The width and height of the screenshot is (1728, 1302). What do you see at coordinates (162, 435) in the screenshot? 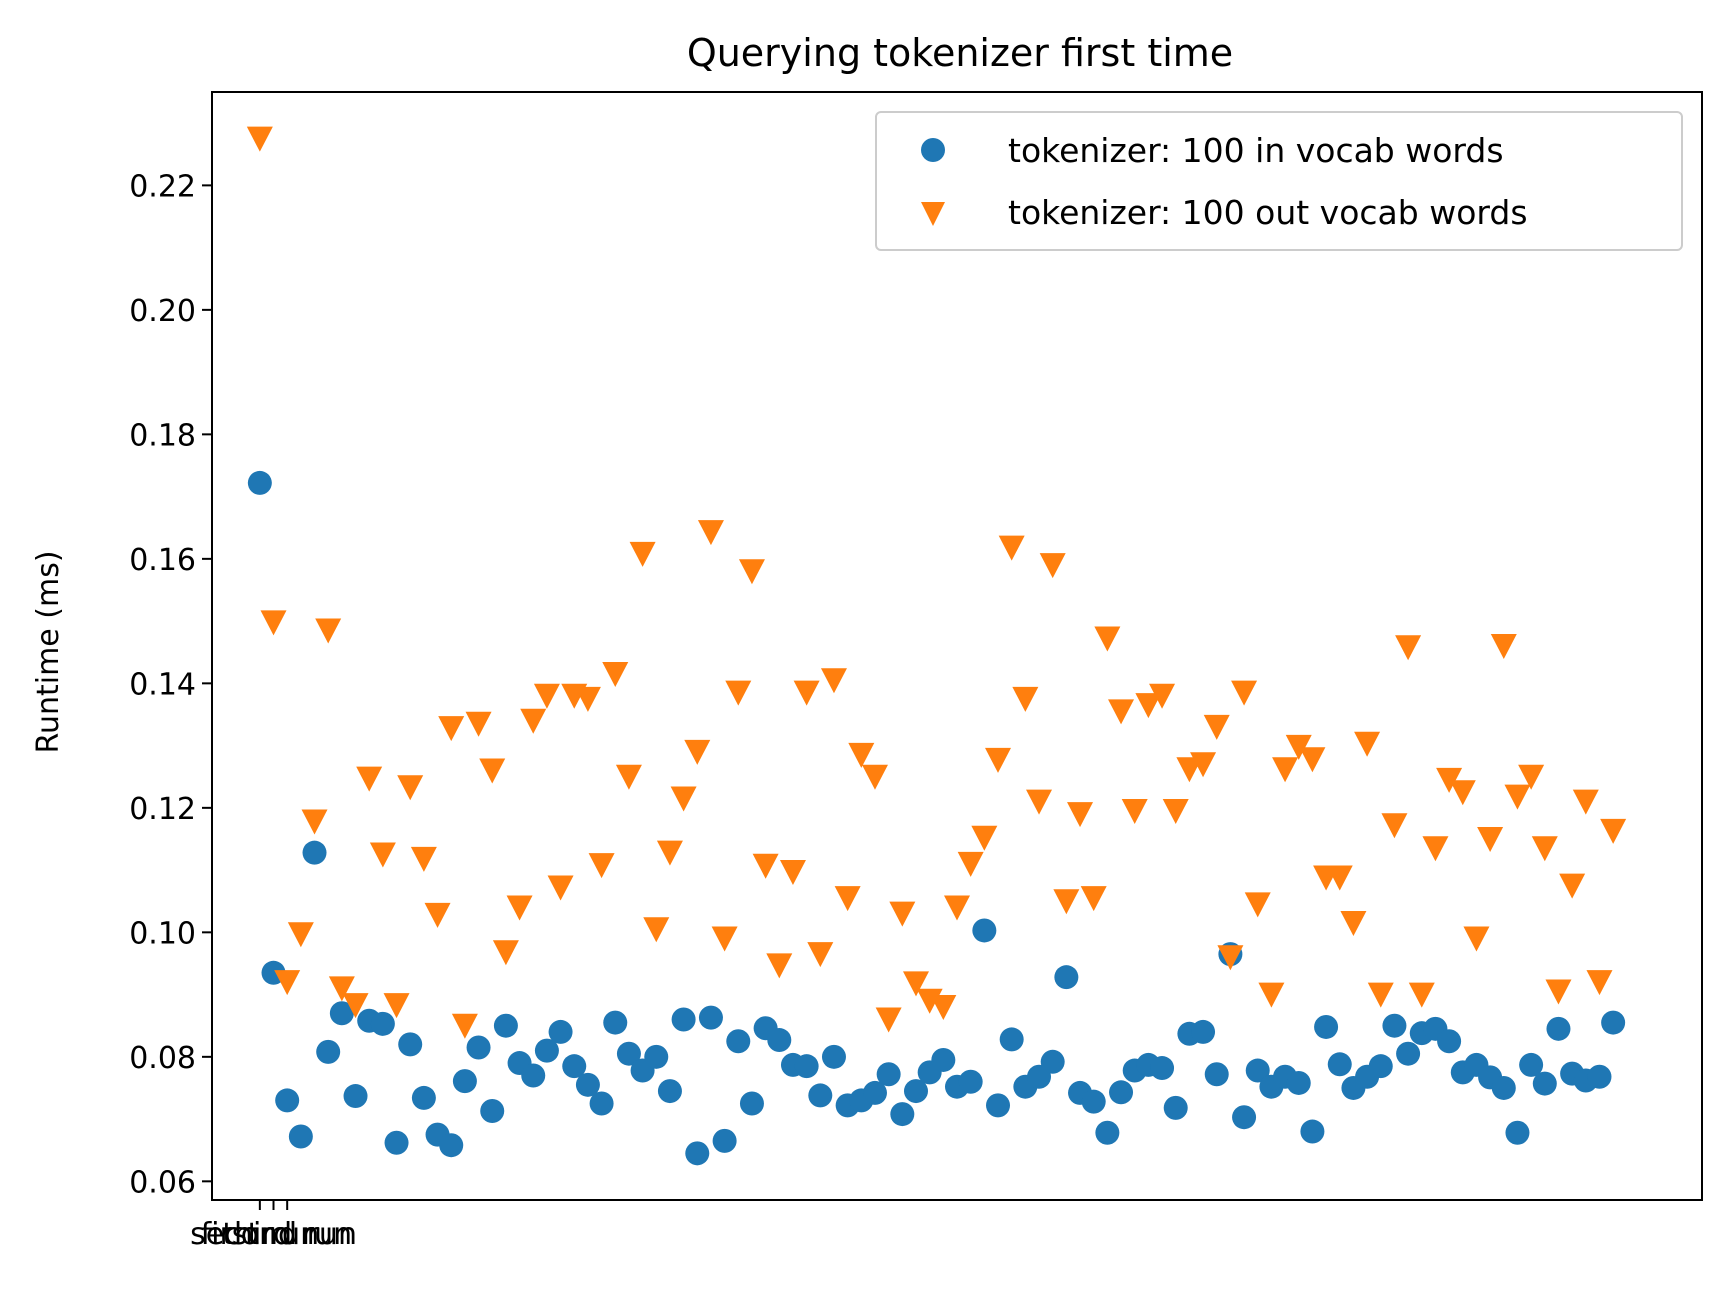
I see `y-tick-label: 0.18` at bounding box center [162, 435].